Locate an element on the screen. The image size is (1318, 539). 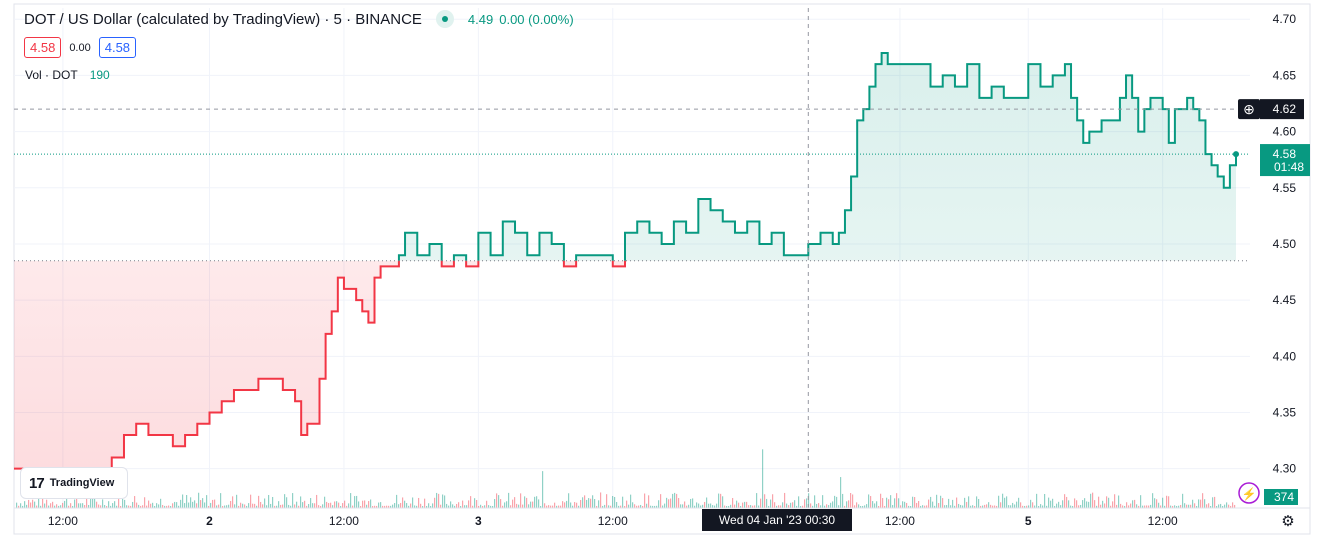
sell-button: 4.58 is located at coordinates (43, 47).